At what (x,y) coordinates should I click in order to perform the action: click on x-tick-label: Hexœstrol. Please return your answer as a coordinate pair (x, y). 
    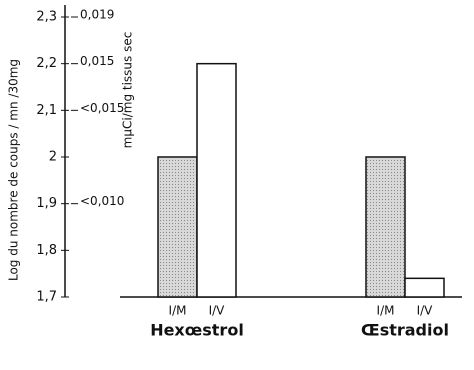
    Looking at the image, I should click on (197, 330).